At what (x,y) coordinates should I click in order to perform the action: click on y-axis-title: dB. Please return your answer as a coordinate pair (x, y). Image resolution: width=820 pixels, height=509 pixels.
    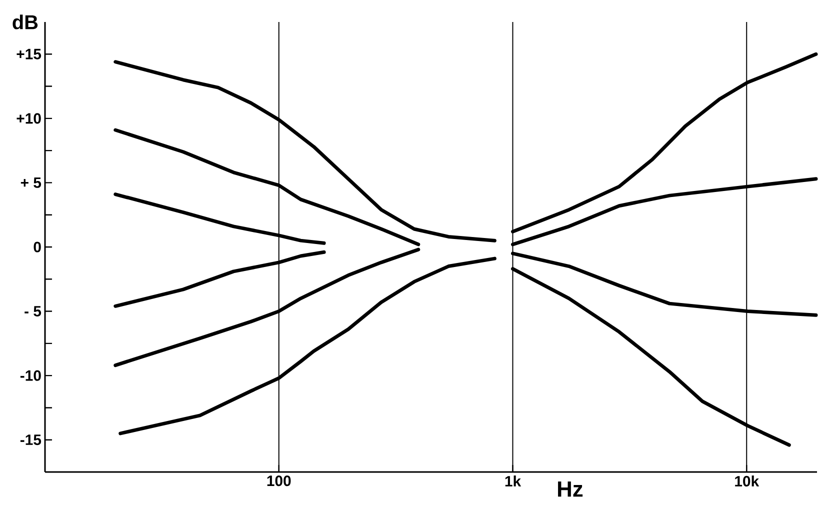
    Looking at the image, I should click on (25, 22).